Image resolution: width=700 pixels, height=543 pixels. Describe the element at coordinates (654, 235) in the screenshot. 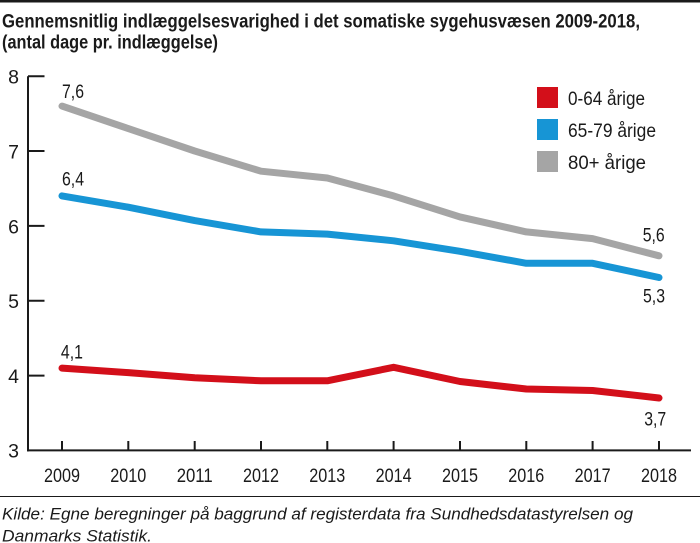

I see `svg-text: 5,6` at that location.